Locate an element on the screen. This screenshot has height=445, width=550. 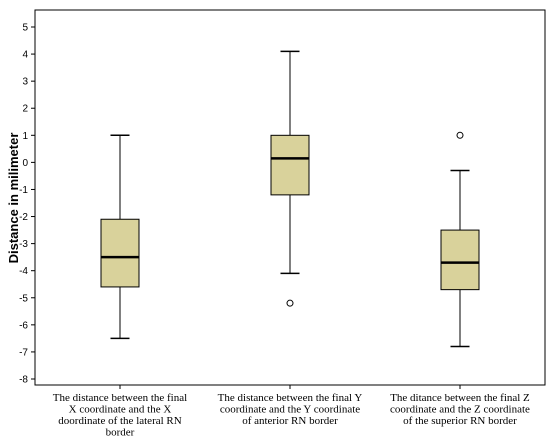
y-tick-label: 4 is located at coordinates (25, 55).